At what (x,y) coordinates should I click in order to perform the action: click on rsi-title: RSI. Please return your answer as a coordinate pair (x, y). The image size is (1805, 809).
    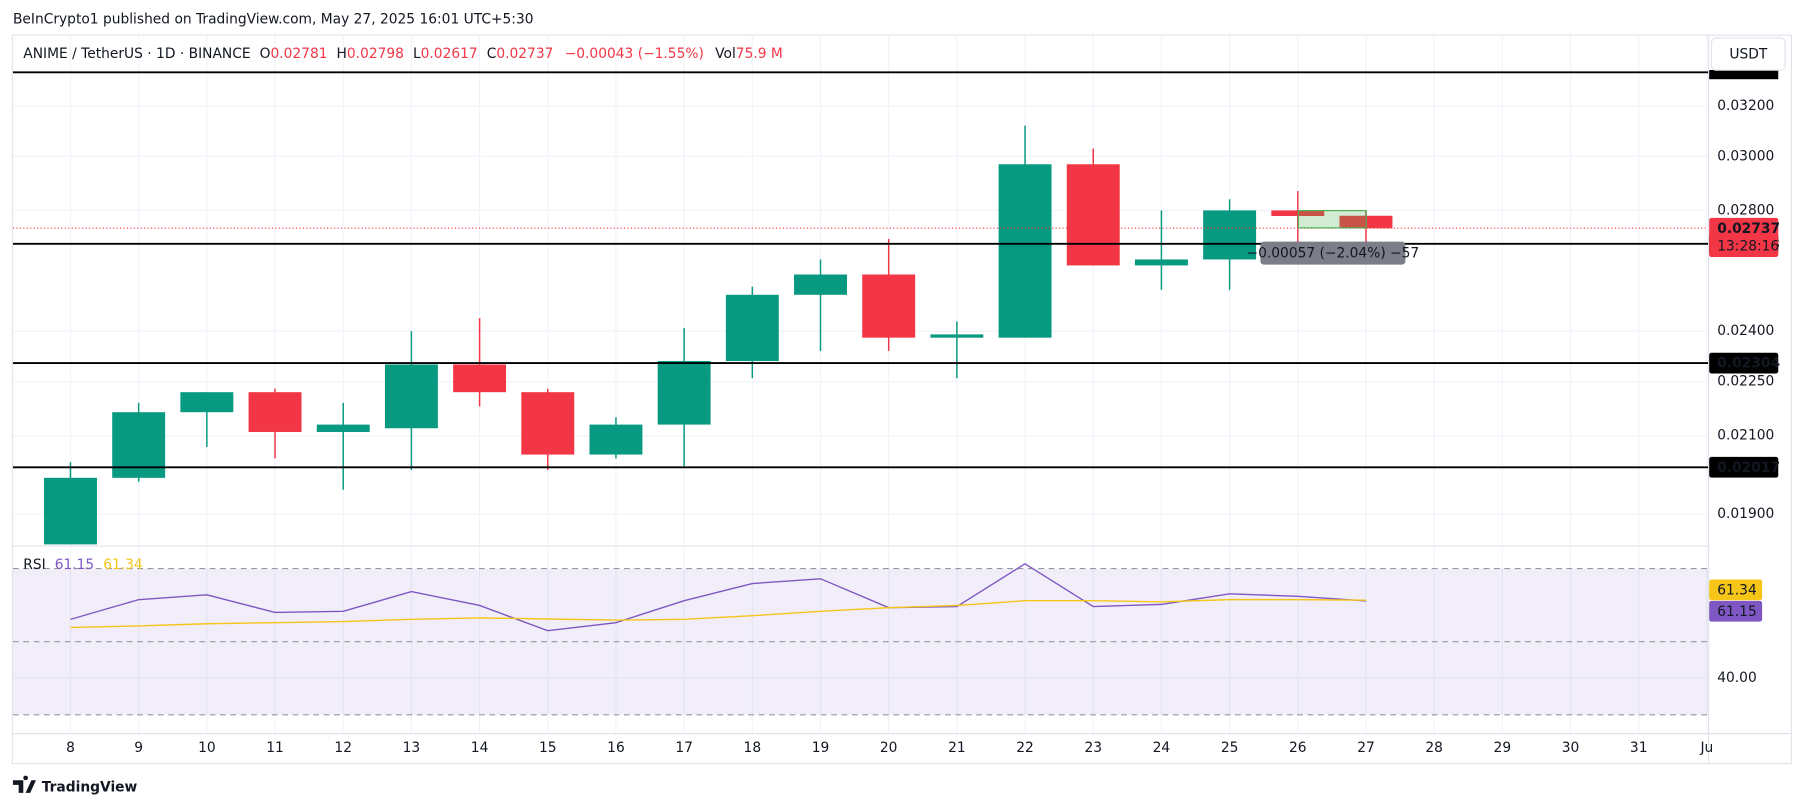
    Looking at the image, I should click on (34, 565).